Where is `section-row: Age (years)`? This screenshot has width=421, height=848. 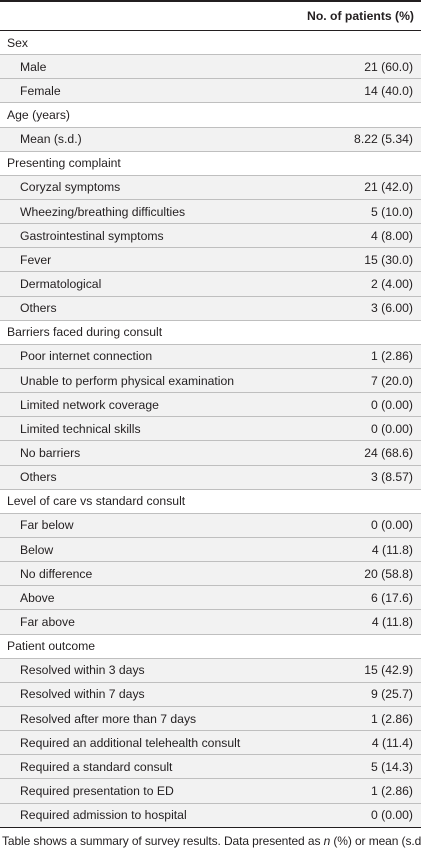
section-row: Age (years) is located at coordinates (210, 115).